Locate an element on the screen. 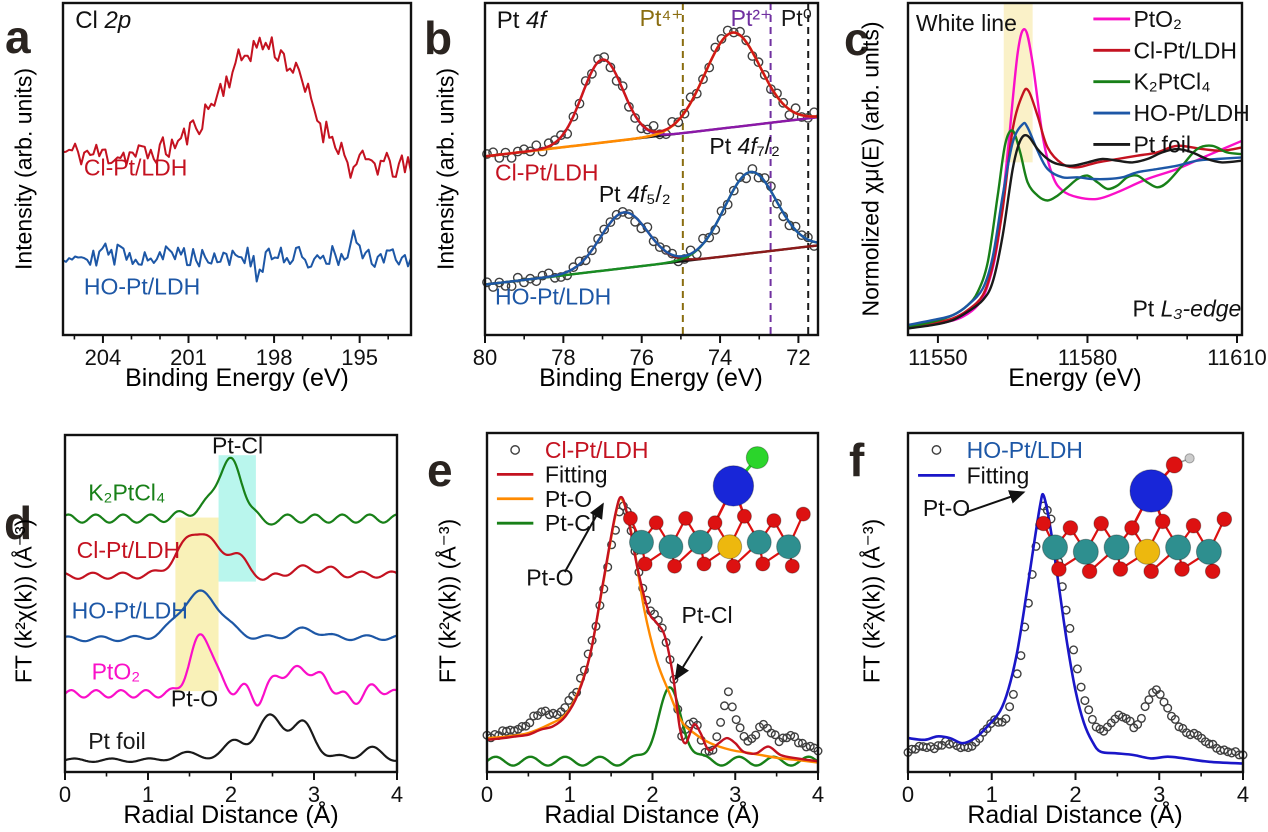 The image size is (1268, 832). panel-letter: b is located at coordinates (438, 38).